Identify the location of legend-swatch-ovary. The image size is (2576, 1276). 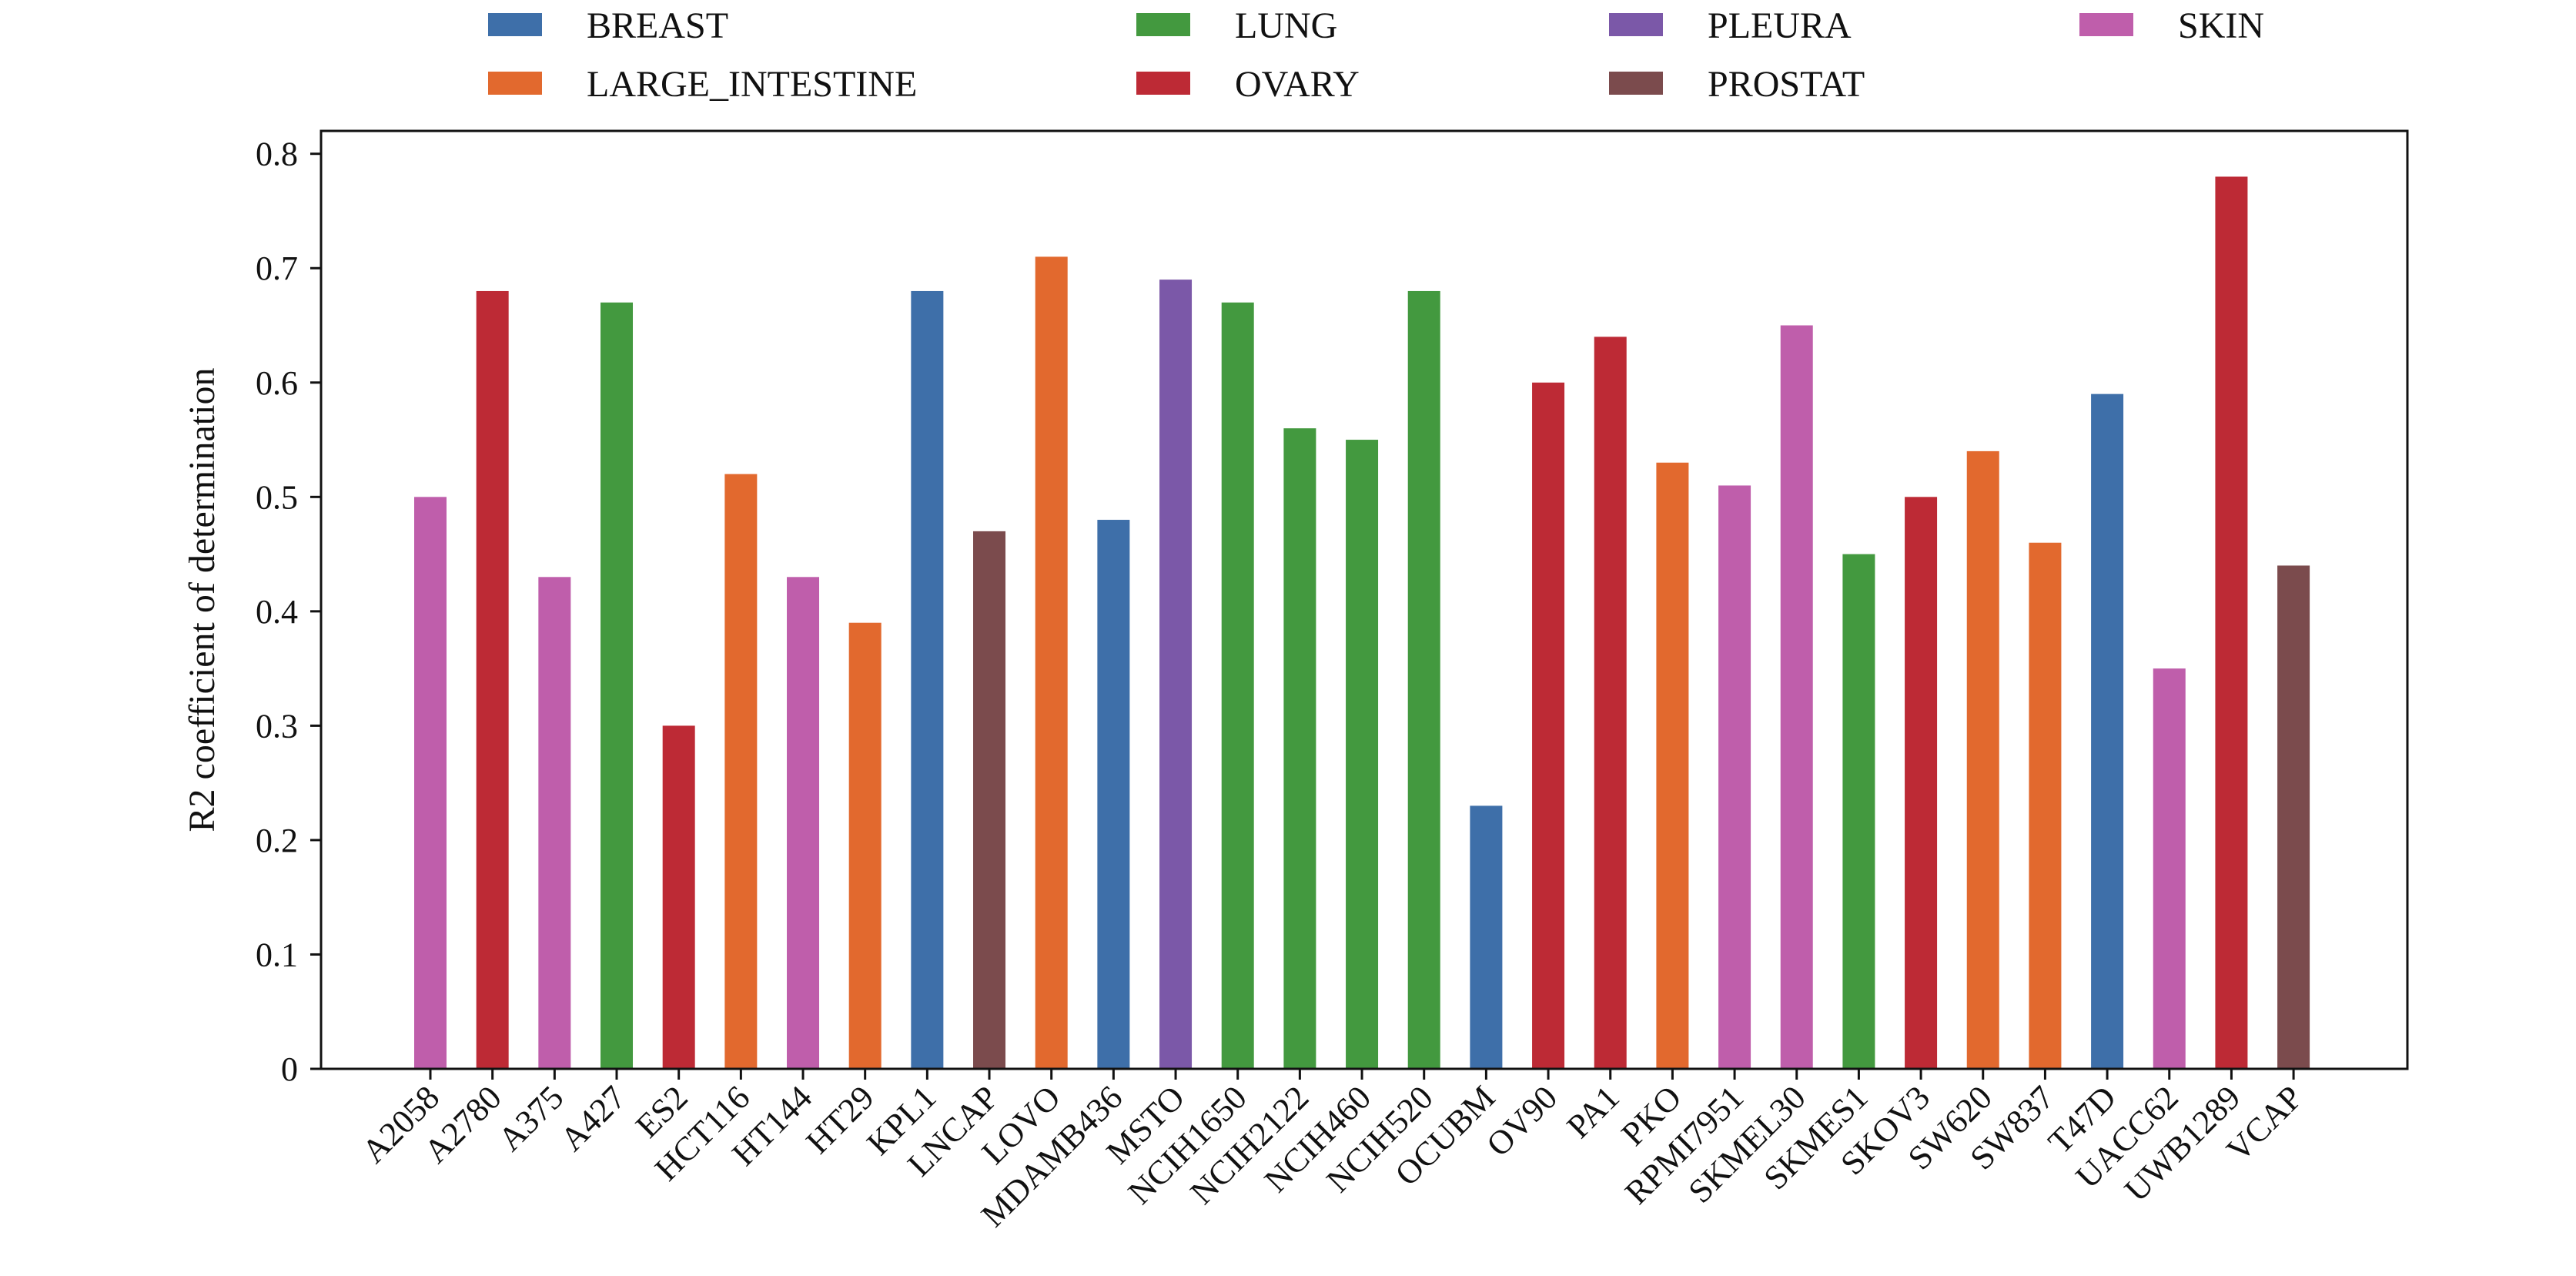
(1163, 83).